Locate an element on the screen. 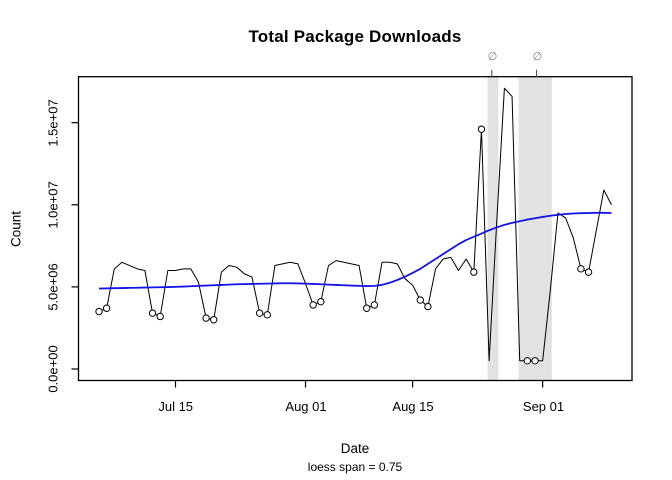 The width and height of the screenshot is (672, 480). y-tick-label-3: 1.5e+07 is located at coordinates (53, 123).